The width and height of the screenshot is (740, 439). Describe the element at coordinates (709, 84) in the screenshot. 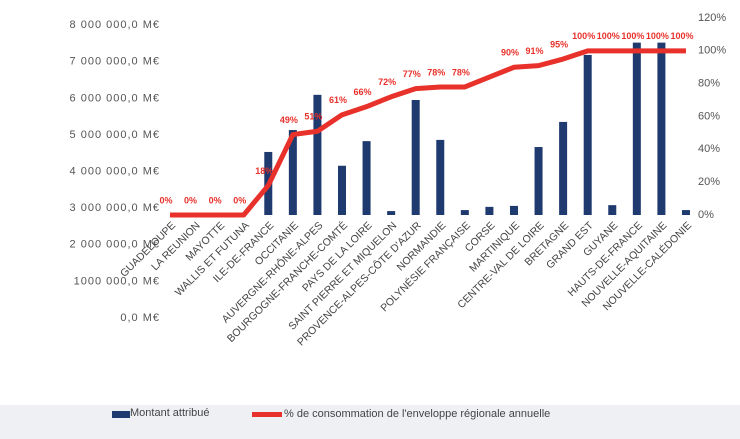

I see `y2-tick-label: 80%` at that location.